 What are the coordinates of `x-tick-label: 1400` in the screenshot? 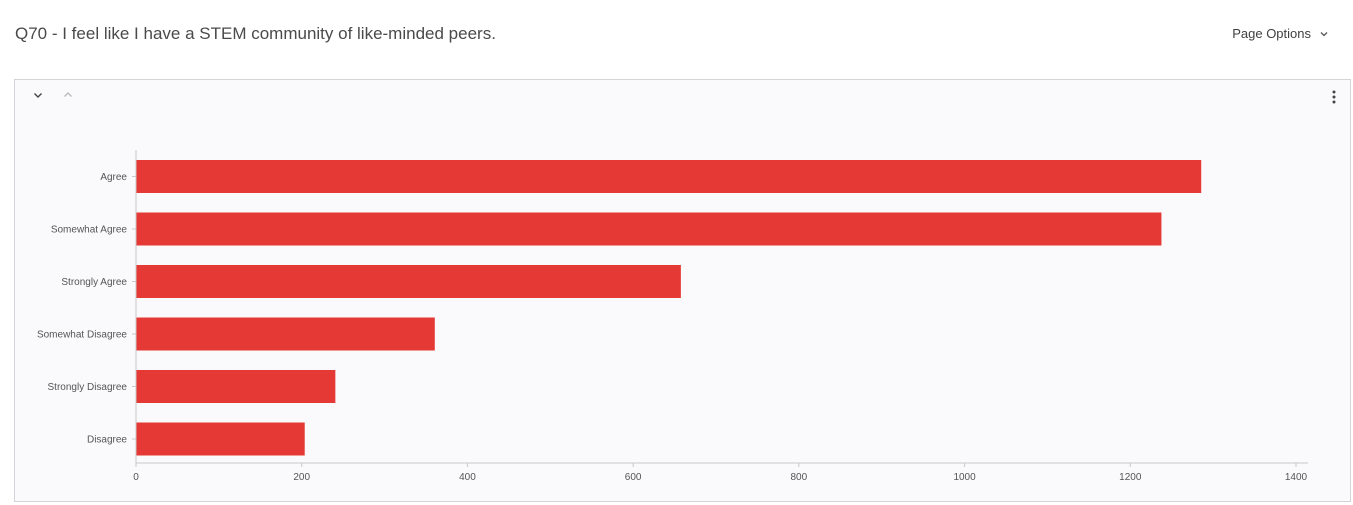 It's located at (1296, 477).